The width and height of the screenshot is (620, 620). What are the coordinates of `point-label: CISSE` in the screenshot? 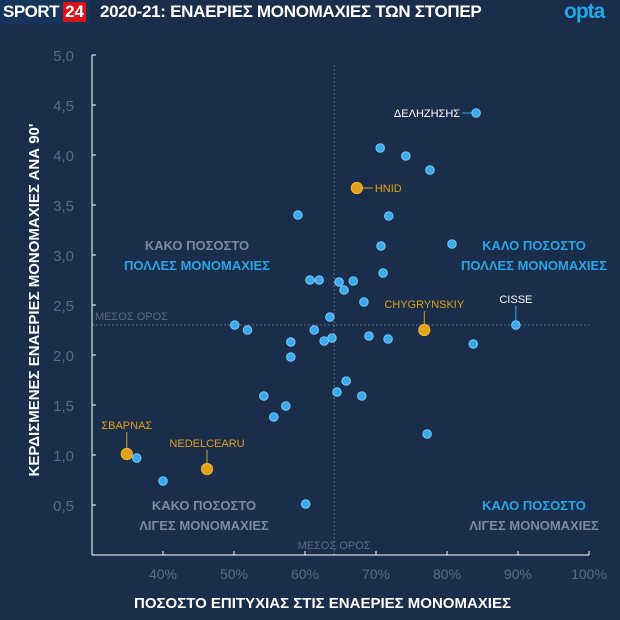 It's located at (515, 300).